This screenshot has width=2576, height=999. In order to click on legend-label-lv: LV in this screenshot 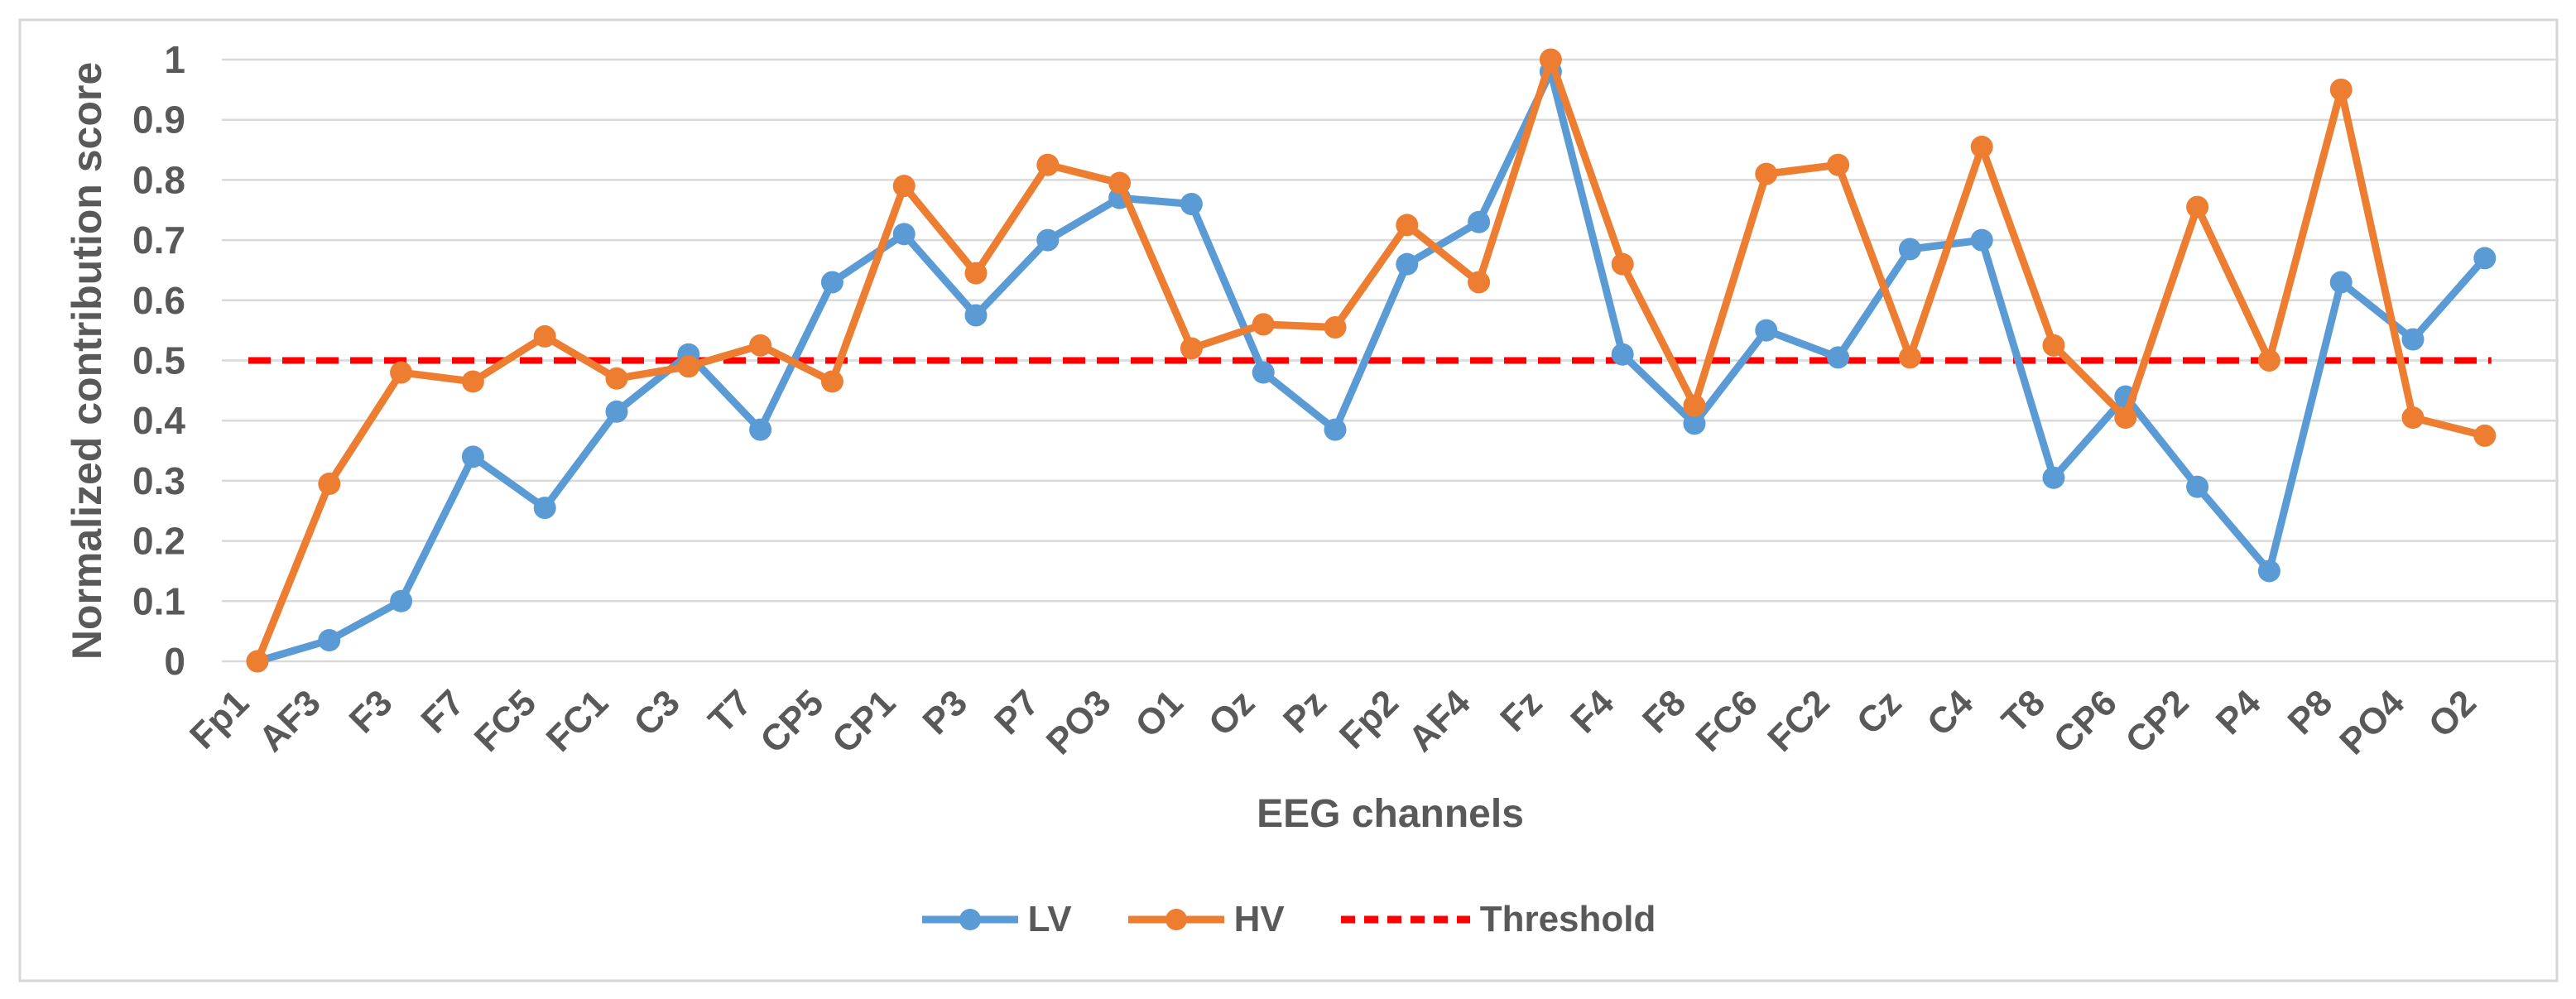, I will do `click(1049, 919)`.